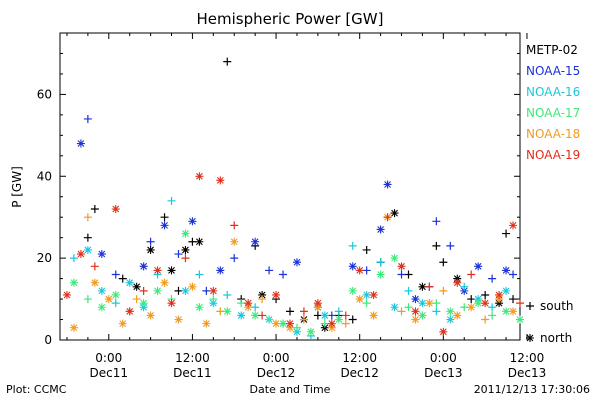 The width and height of the screenshot is (600, 400). What do you see at coordinates (44, 176) in the screenshot?
I see `y-tick-label: 40` at bounding box center [44, 176].